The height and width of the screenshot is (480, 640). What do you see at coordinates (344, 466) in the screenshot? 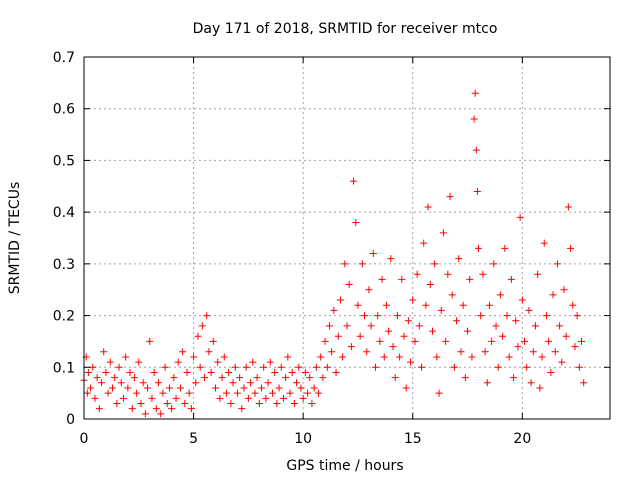
I see `x-axis-label: GPS time / hours` at bounding box center [344, 466].